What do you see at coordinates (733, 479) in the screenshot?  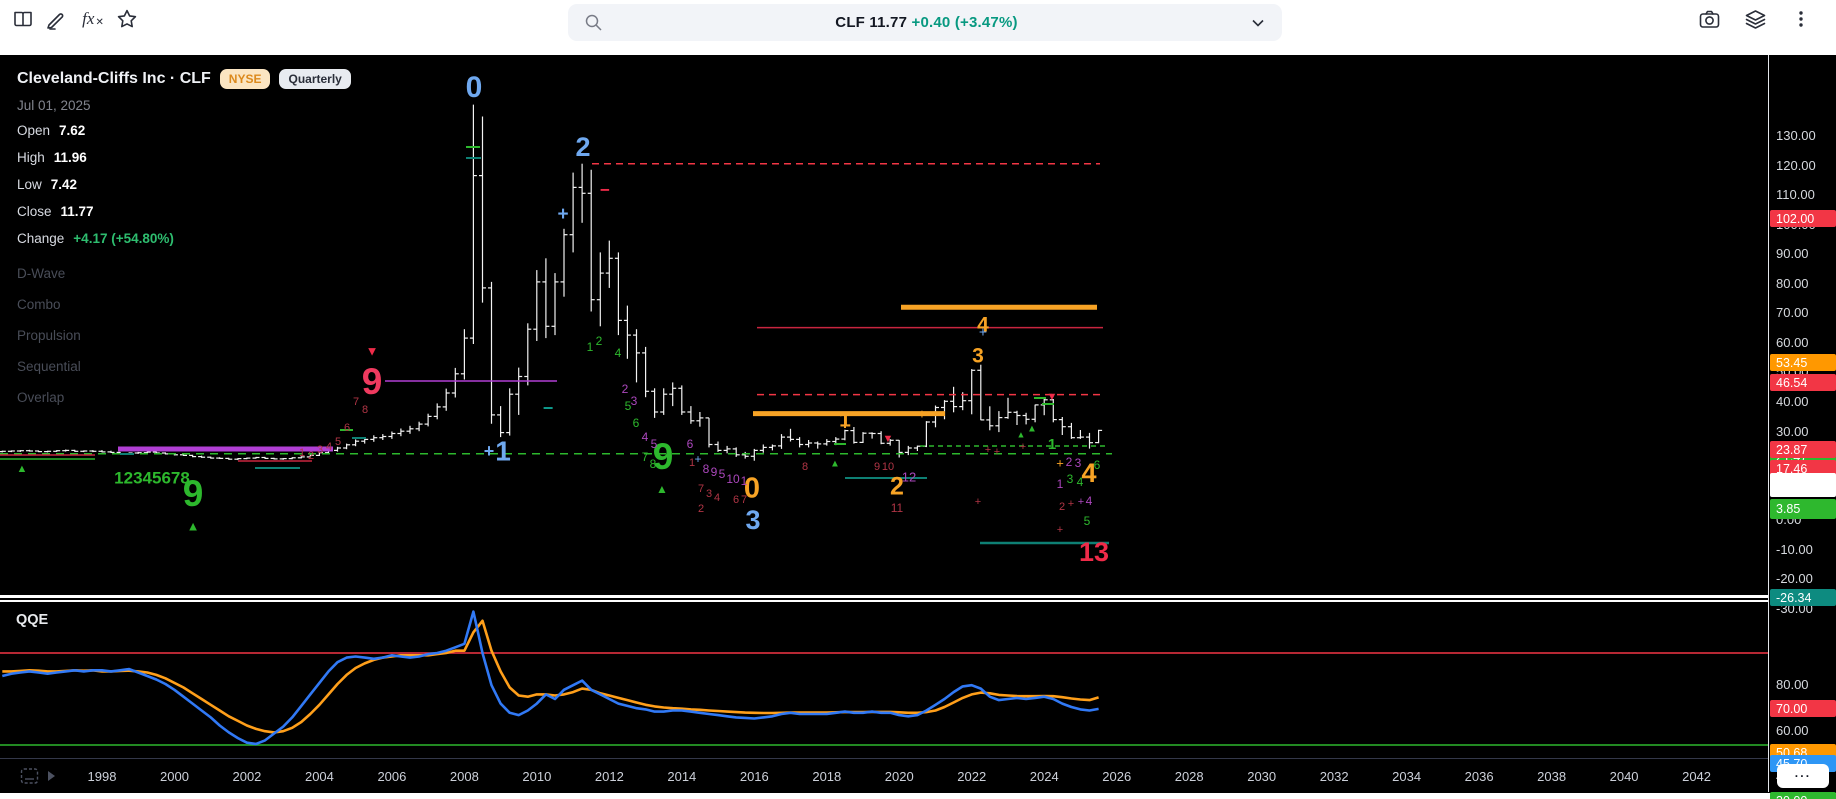 I see `seq-annotation: 10` at bounding box center [733, 479].